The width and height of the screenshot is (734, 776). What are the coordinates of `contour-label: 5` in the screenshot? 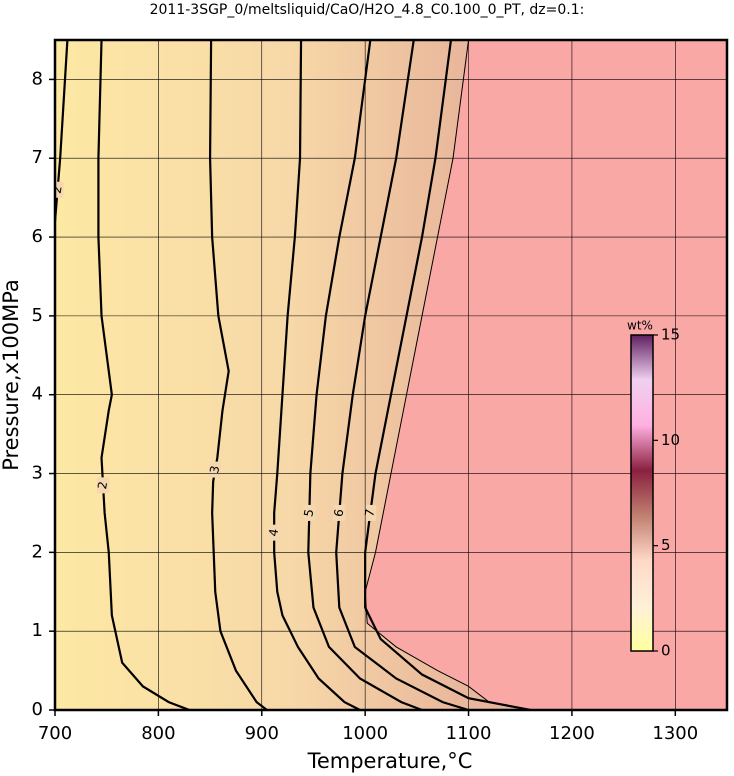 It's located at (308, 513).